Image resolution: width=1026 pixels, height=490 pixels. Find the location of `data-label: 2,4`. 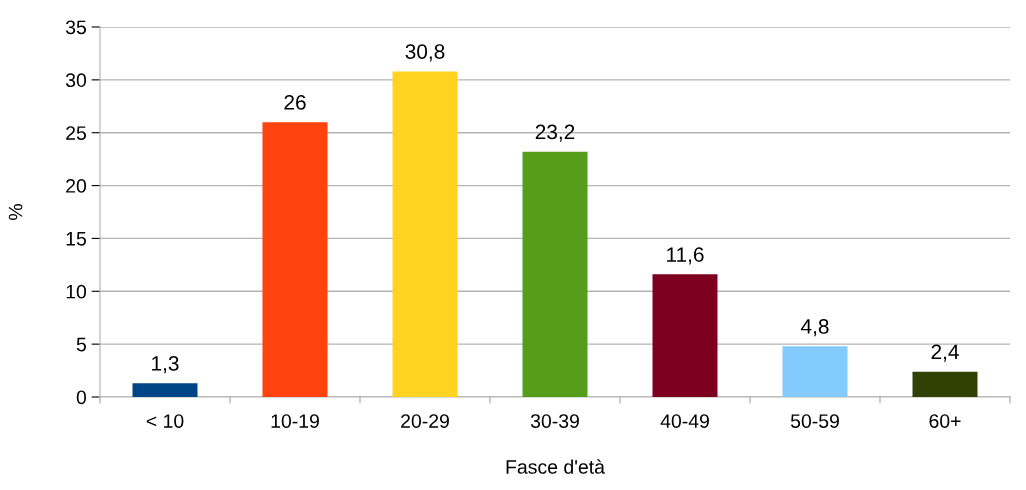

data-label: 2,4 is located at coordinates (945, 353).